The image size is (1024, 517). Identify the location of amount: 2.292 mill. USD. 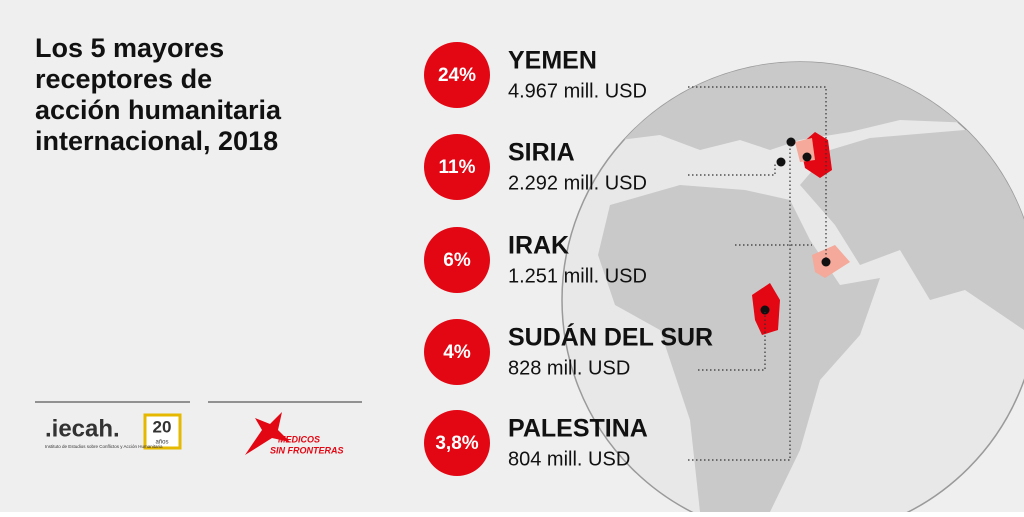
(577, 183).